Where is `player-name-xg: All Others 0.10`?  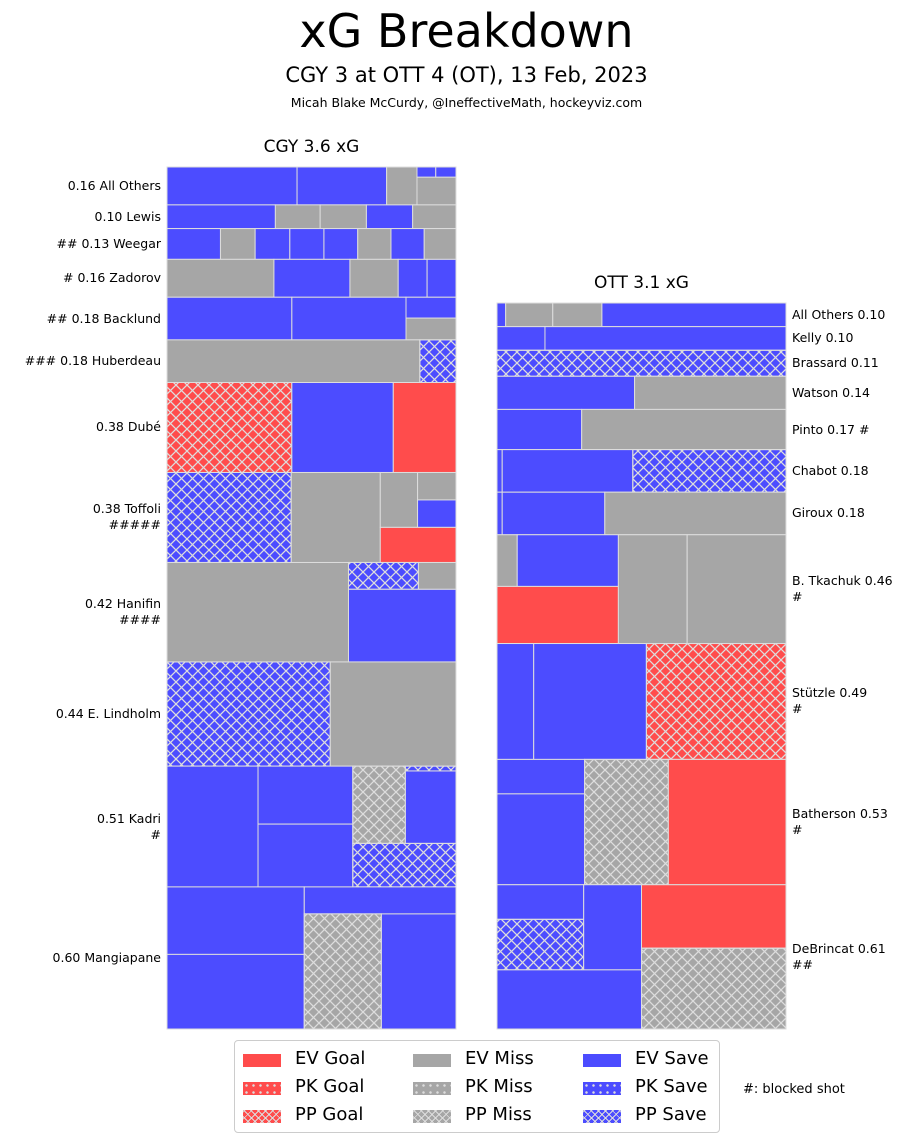 player-name-xg: All Others 0.10 is located at coordinates (839, 314).